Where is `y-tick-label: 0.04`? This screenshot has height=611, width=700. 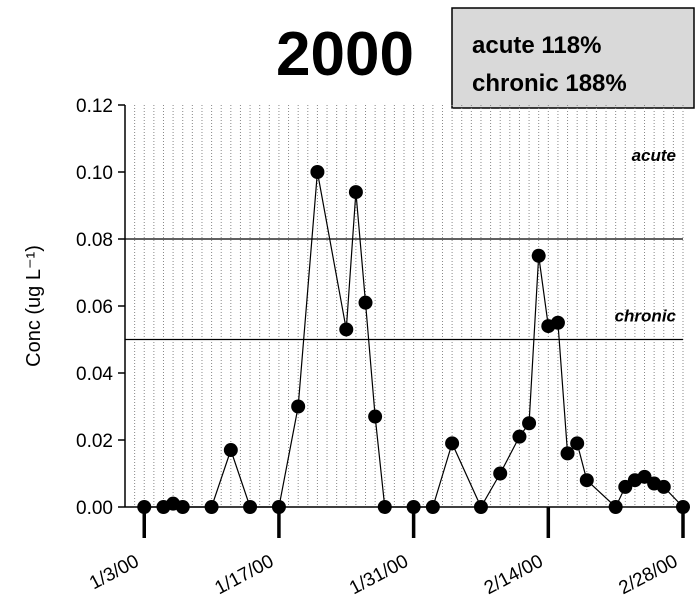
y-tick-label: 0.04 is located at coordinates (94, 374).